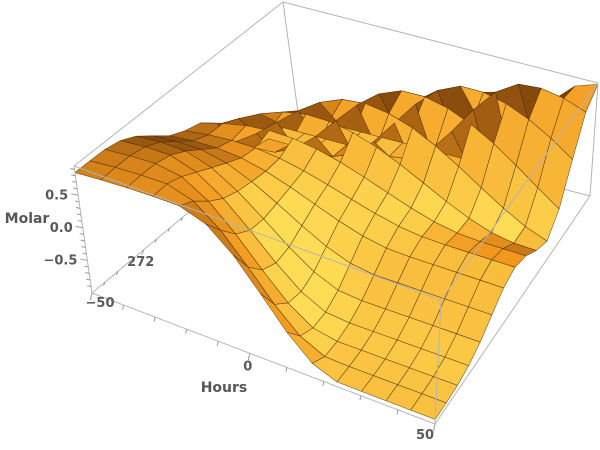 The image size is (600, 450). Describe the element at coordinates (438, 362) in the screenshot. I see `box-edge-front-vertical` at that location.